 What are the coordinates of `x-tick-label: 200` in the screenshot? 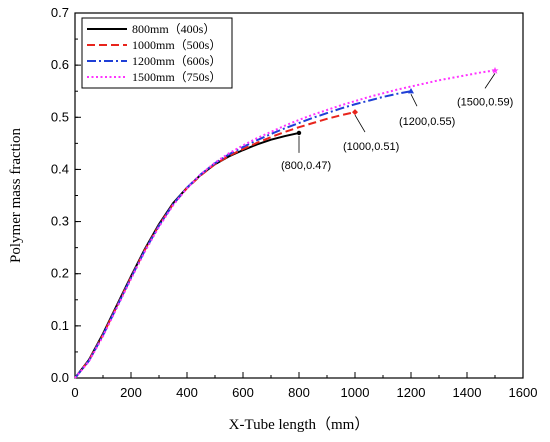 It's located at (131, 392).